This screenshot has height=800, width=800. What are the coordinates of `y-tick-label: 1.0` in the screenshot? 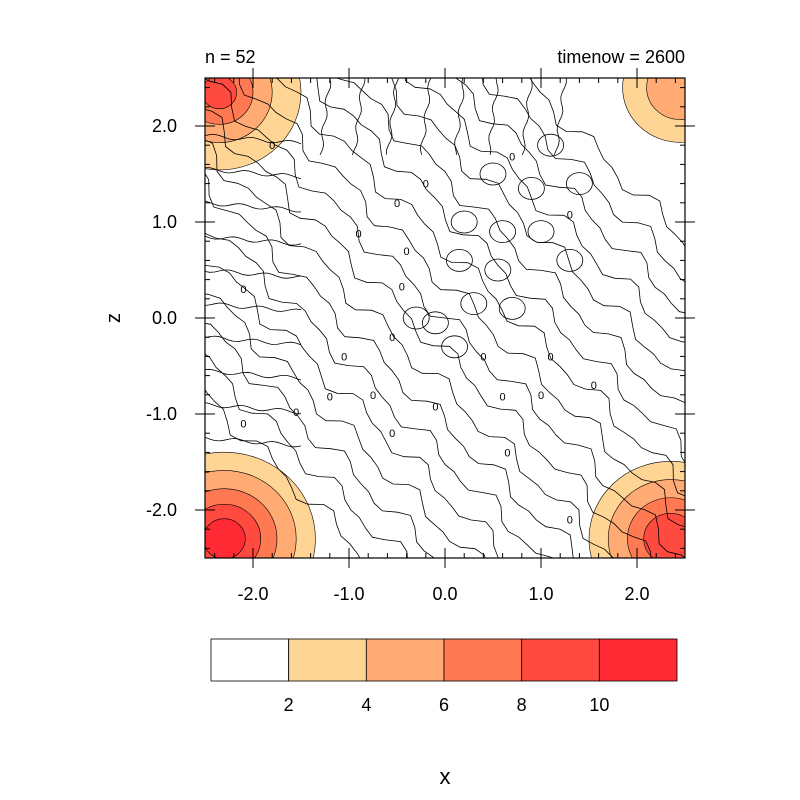 It's located at (164, 222).